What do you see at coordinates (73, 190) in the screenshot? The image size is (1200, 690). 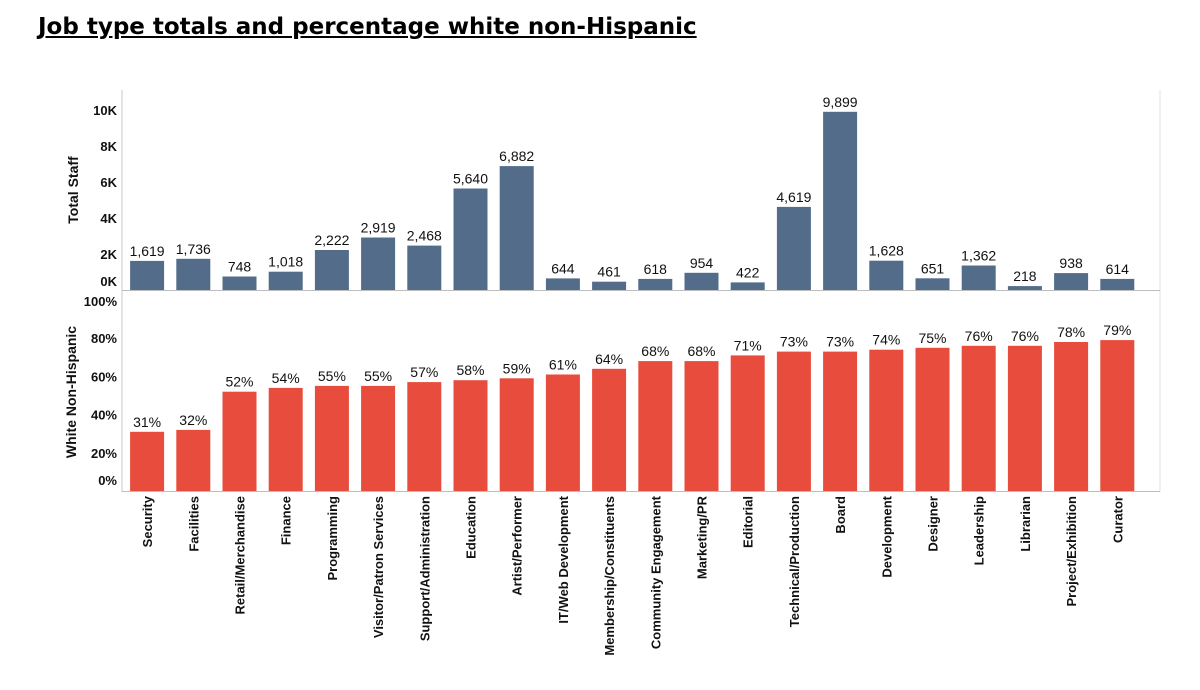 I see `staff-y-axis-title: Total Staff` at bounding box center [73, 190].